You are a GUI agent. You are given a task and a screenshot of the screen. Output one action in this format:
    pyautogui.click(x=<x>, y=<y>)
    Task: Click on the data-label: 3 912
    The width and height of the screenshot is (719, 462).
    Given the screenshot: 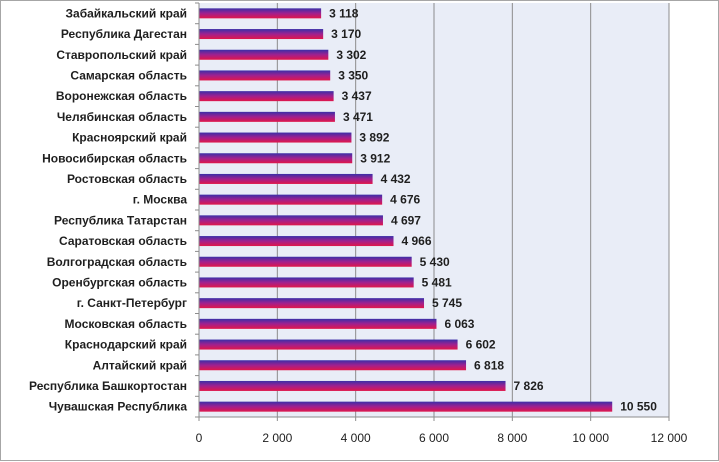 What is the action you would take?
    pyautogui.click(x=375, y=158)
    